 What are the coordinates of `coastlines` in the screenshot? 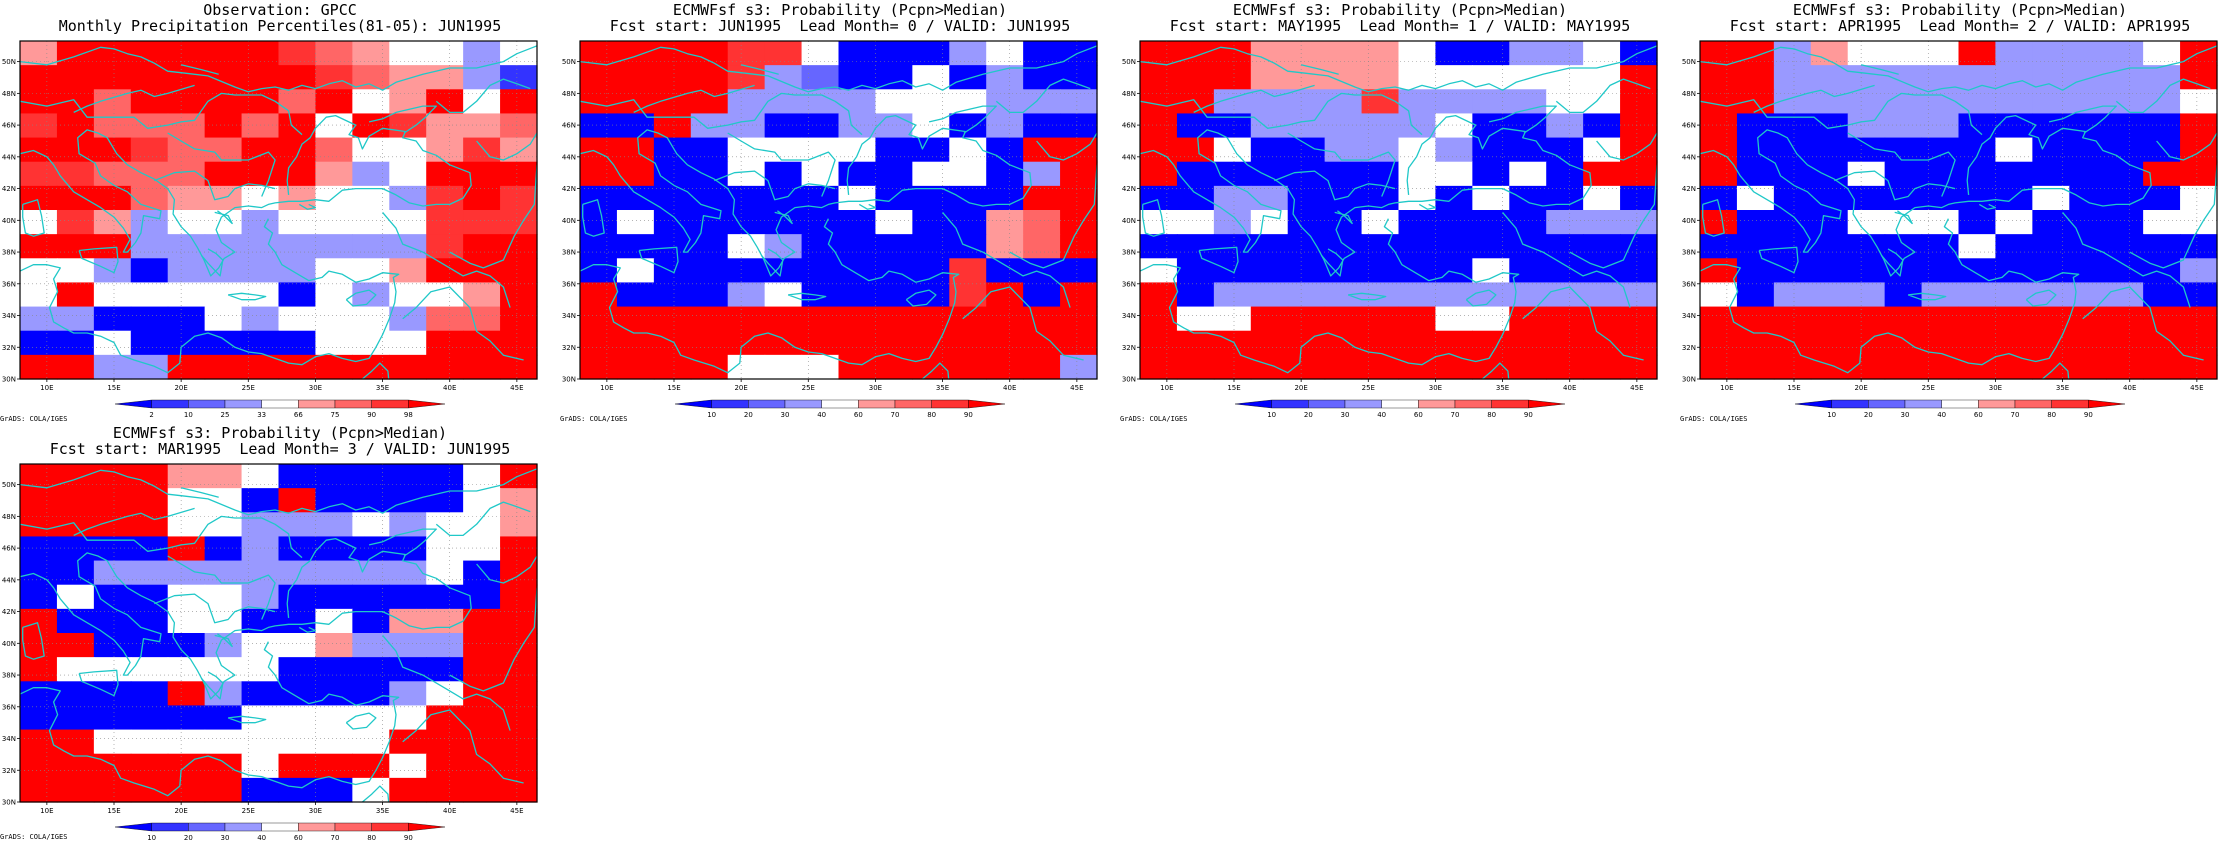 It's located at (1398, 212).